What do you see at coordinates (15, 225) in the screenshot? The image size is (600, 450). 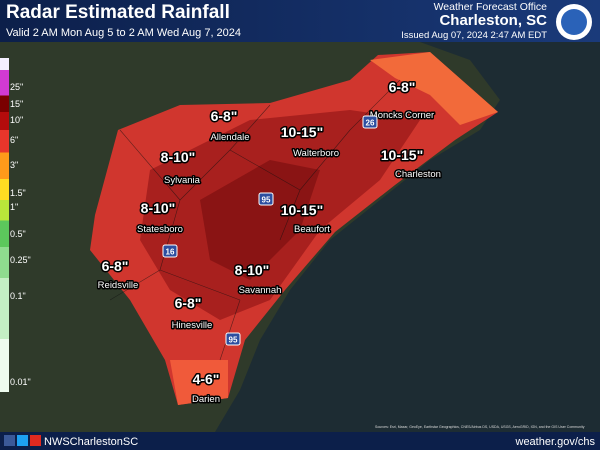 I see `legend: 25" 15" 10" 6" 3" 1.5" 1" 0.5" 0.25" 0.1" 0.01"` at bounding box center [15, 225].